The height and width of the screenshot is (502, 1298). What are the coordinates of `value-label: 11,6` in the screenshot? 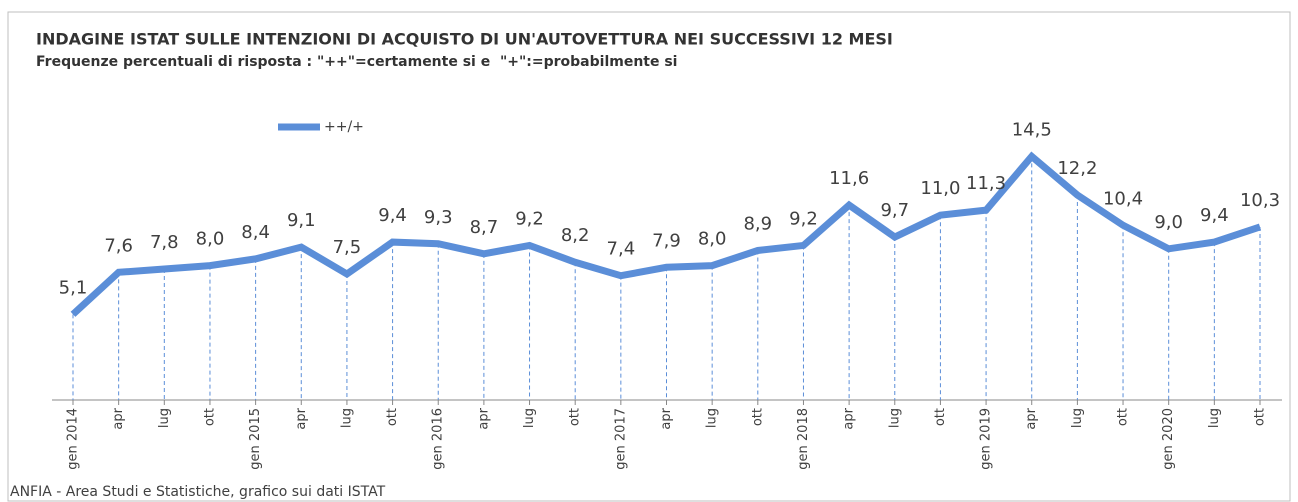 It's located at (849, 178).